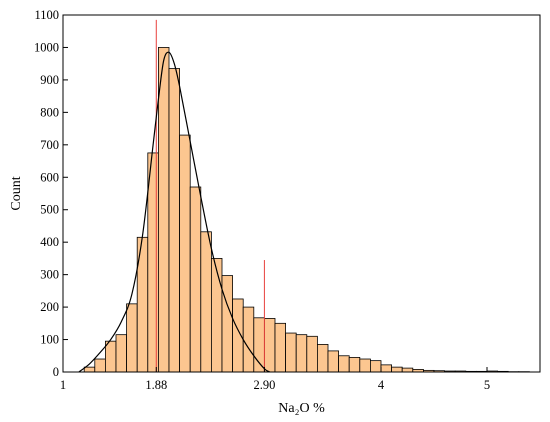 Image resolution: width=550 pixels, height=422 pixels. Describe the element at coordinates (49, 210) in the screenshot. I see `y-tick-label: 500` at that location.